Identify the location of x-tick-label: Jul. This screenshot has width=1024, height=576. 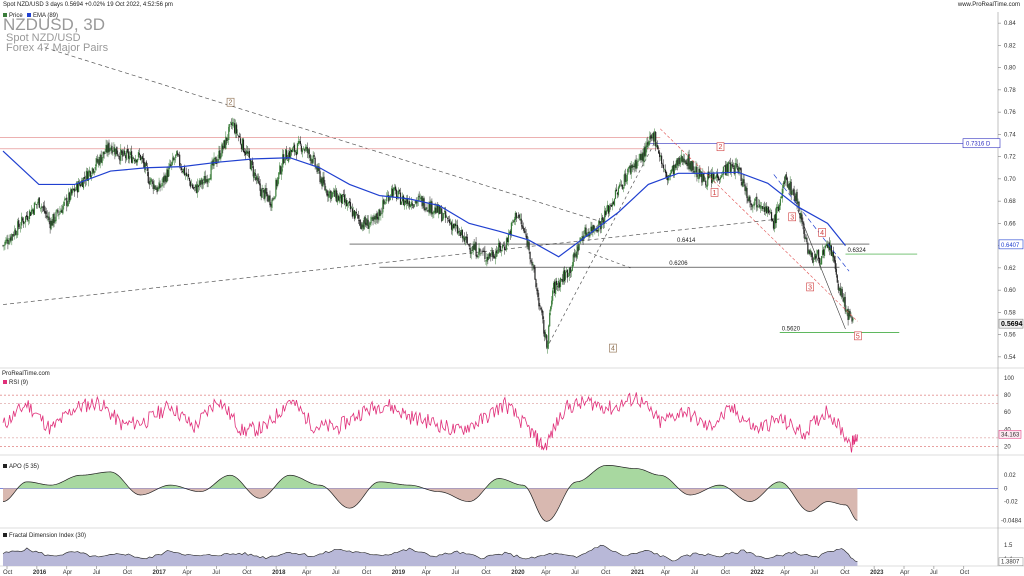
(336, 573).